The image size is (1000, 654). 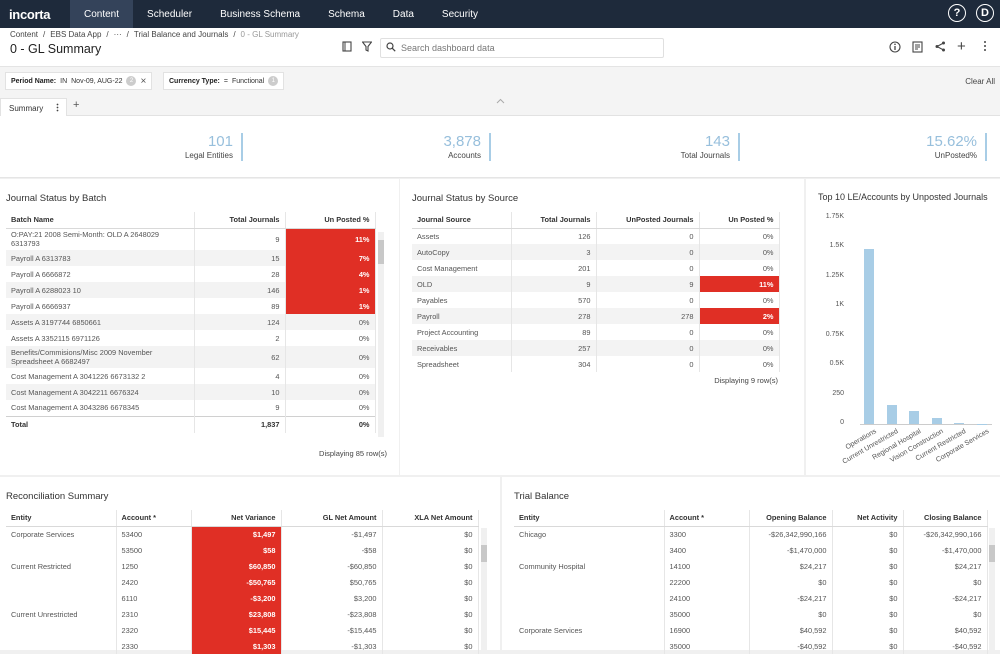 What do you see at coordinates (957, 13) in the screenshot?
I see `help-icon: ?` at bounding box center [957, 13].